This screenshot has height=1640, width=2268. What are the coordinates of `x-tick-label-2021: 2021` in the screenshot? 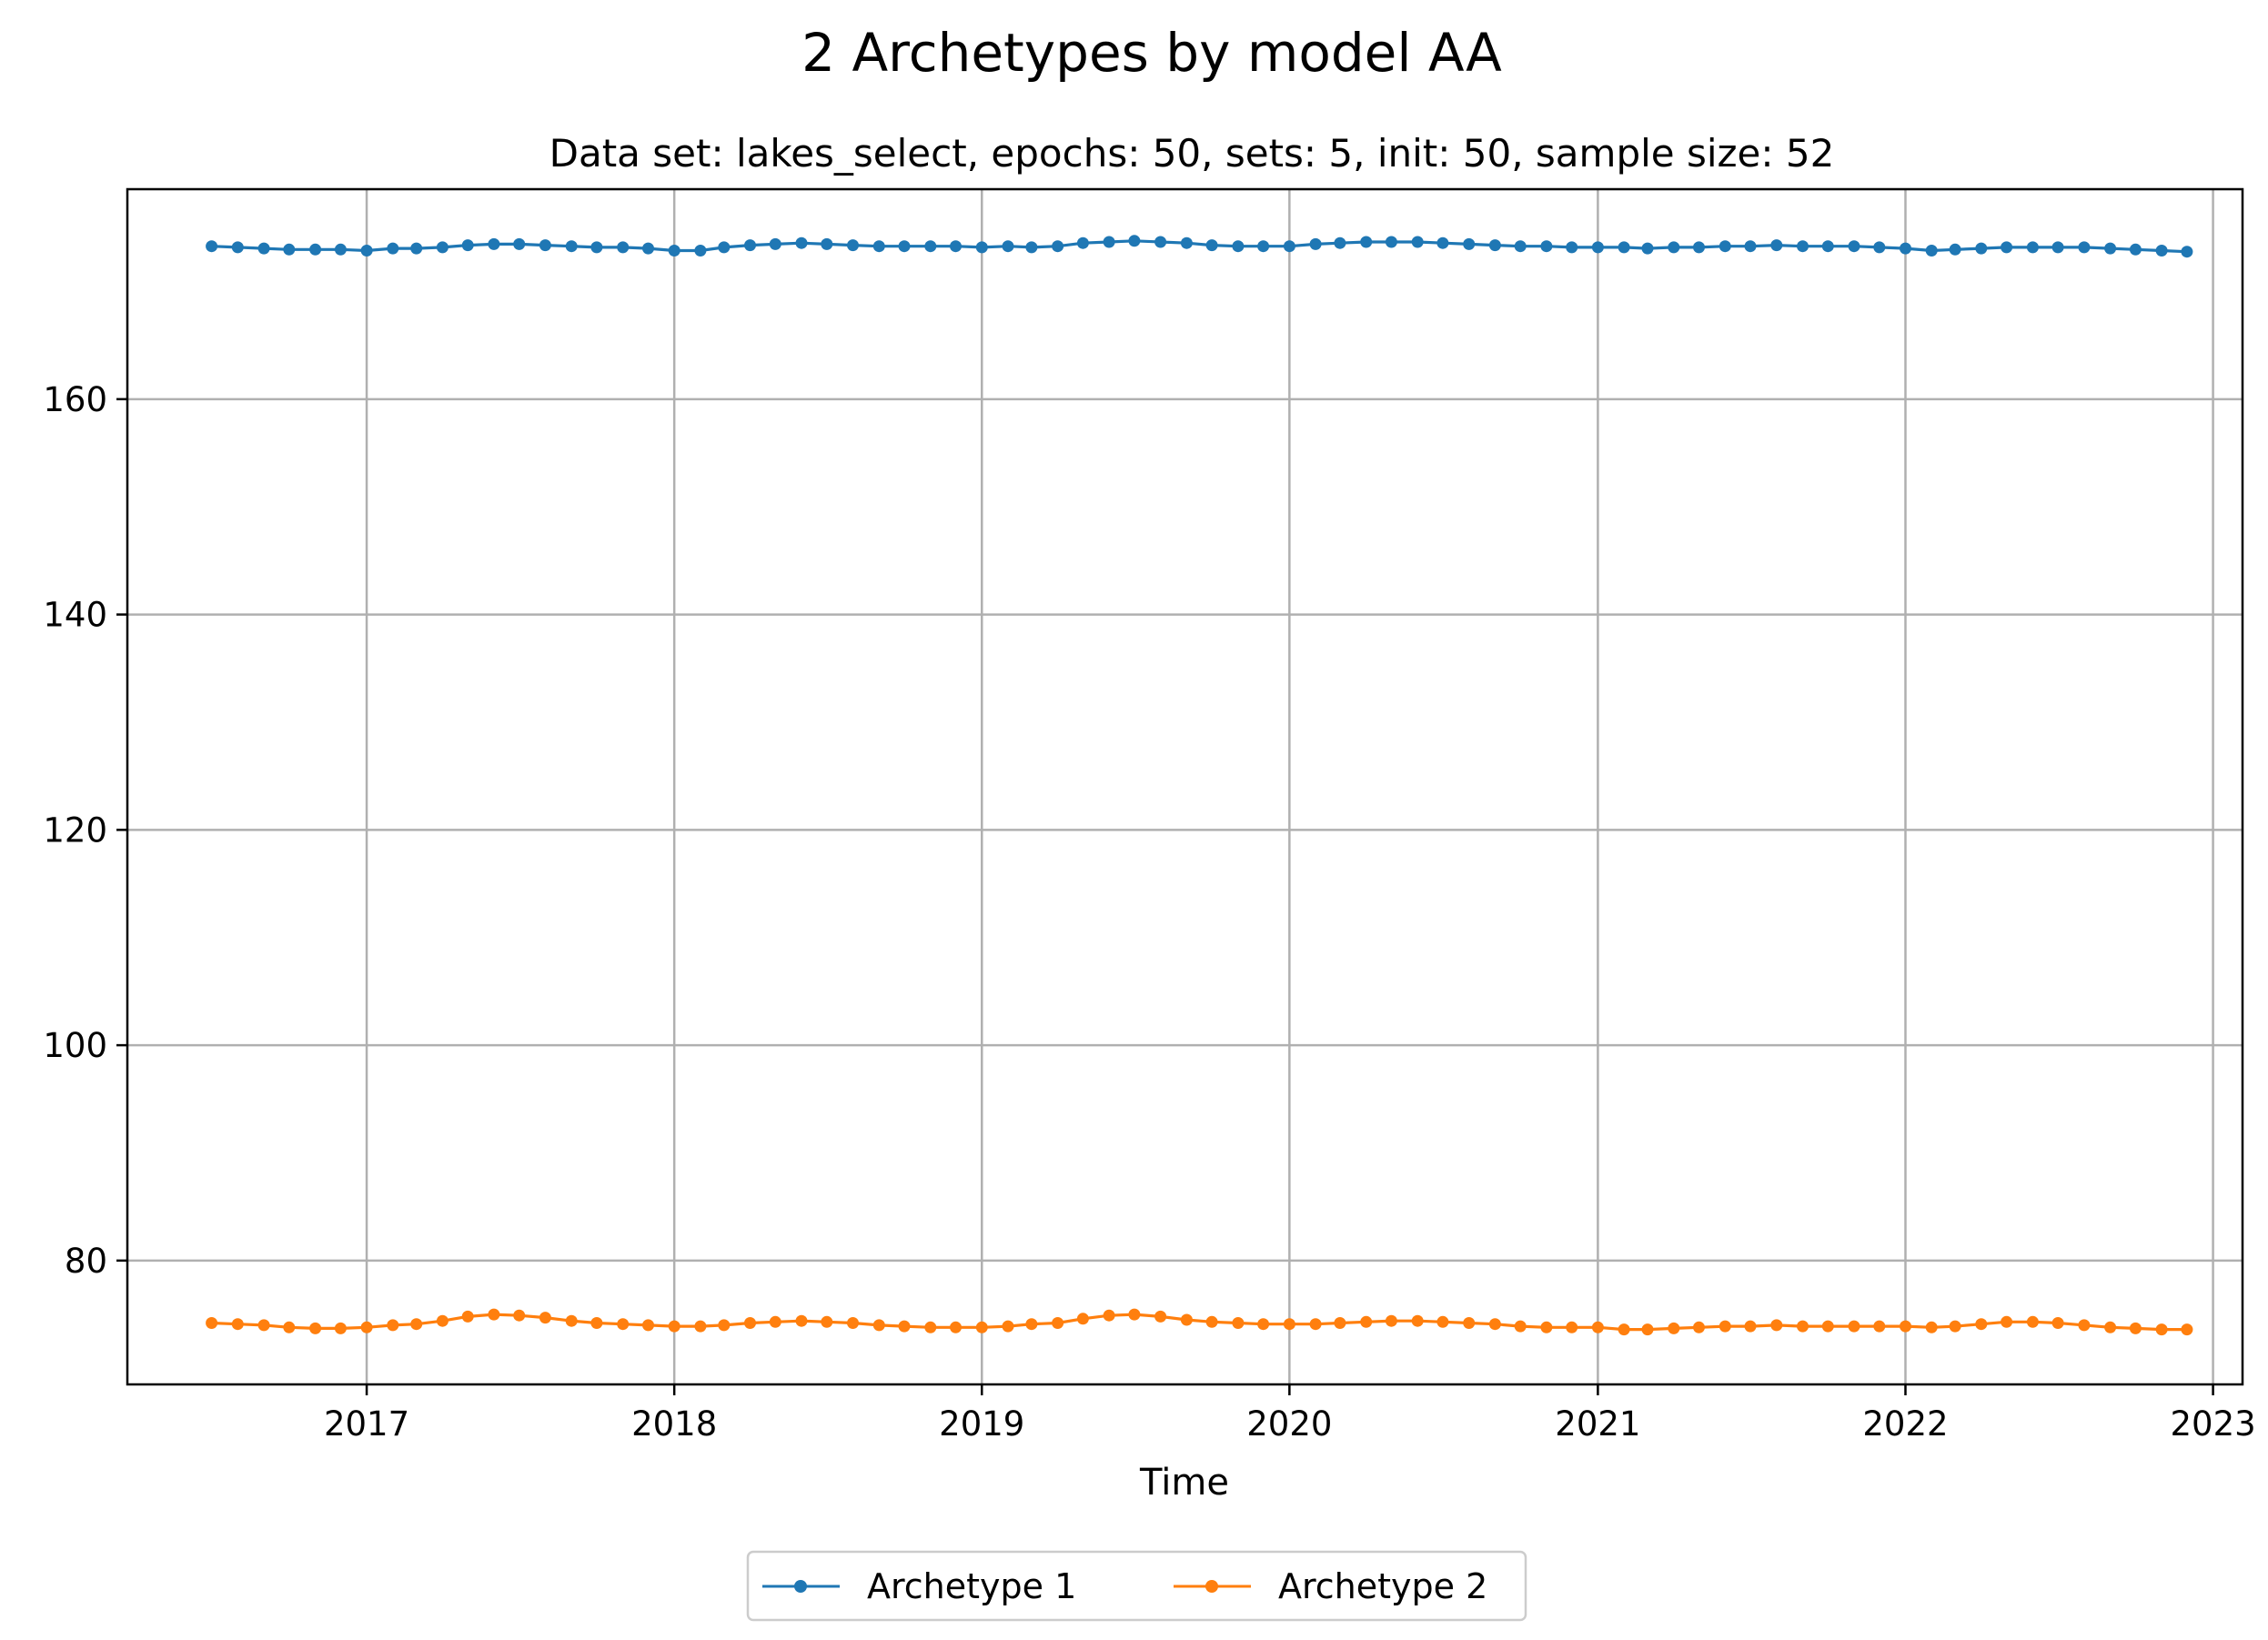 It's located at (1598, 1424).